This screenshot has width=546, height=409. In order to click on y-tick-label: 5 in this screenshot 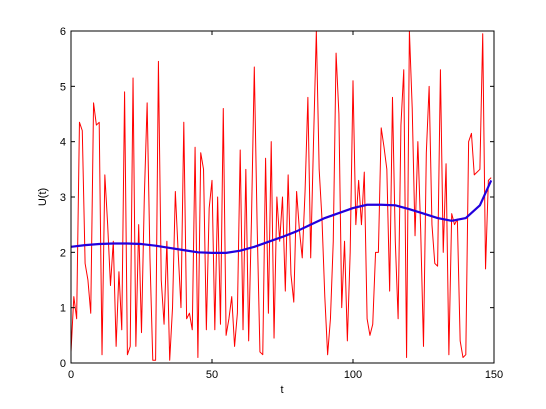, I will do `click(63, 87)`.